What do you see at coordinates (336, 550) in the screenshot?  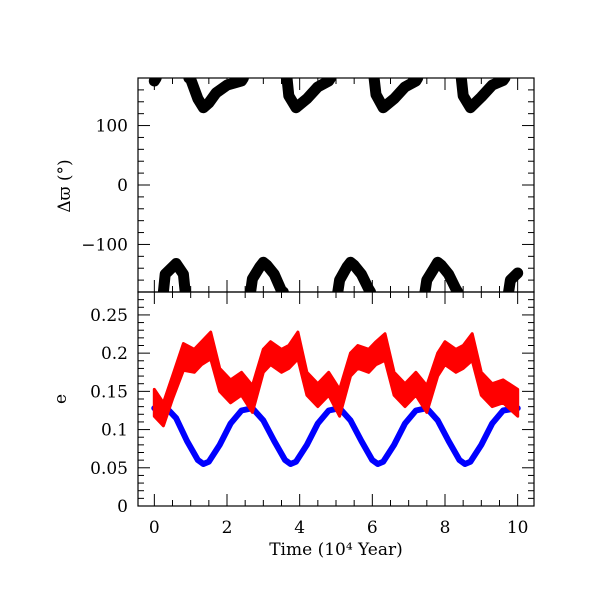 I see `x-axis-label: Time (10⁴ Year)` at bounding box center [336, 550].